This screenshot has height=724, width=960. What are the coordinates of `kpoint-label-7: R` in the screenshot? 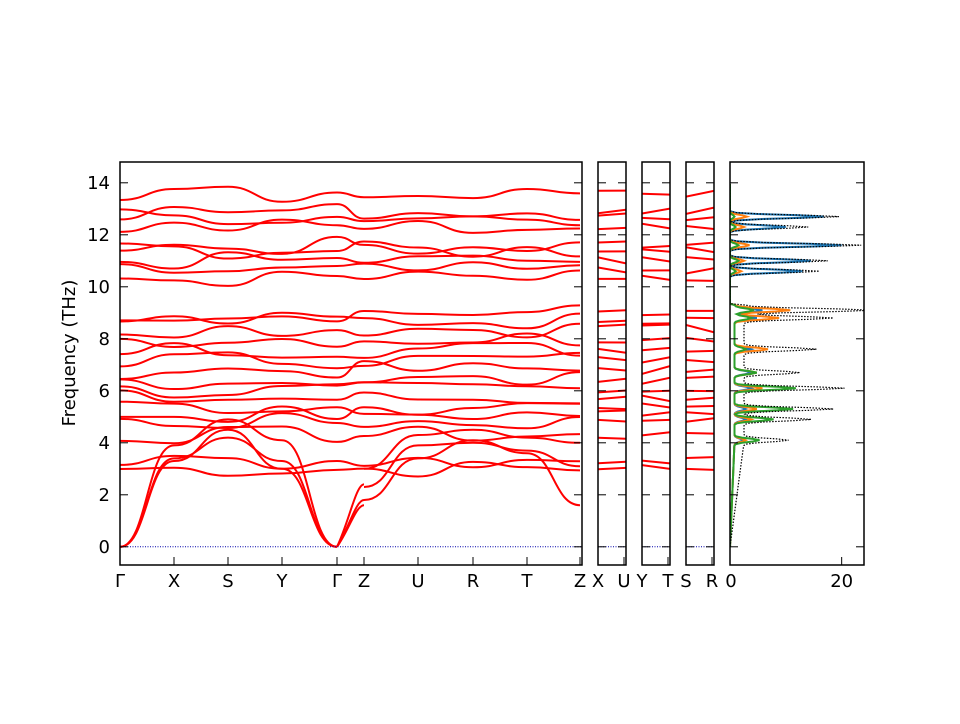 It's located at (473, 581).